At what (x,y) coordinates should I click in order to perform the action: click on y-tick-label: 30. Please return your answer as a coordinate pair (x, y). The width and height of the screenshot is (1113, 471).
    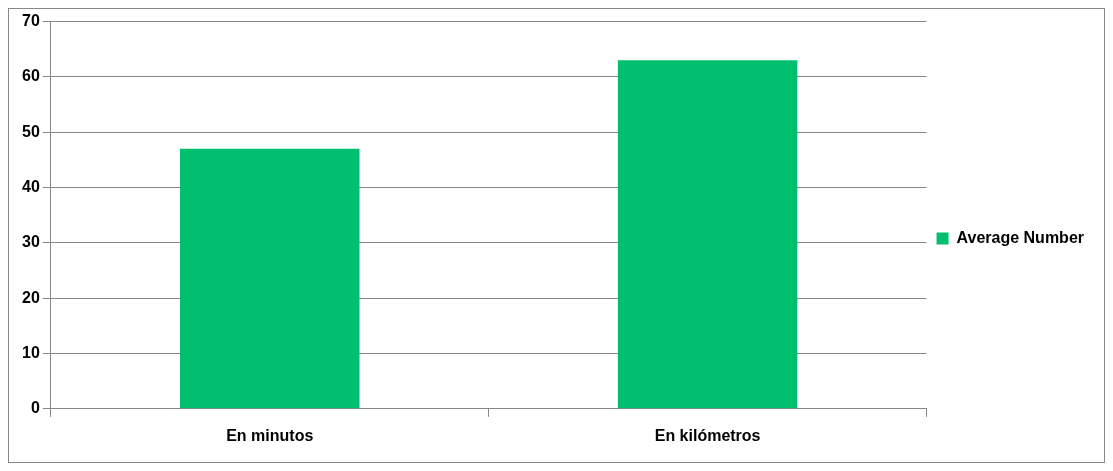
    Looking at the image, I should click on (31, 242).